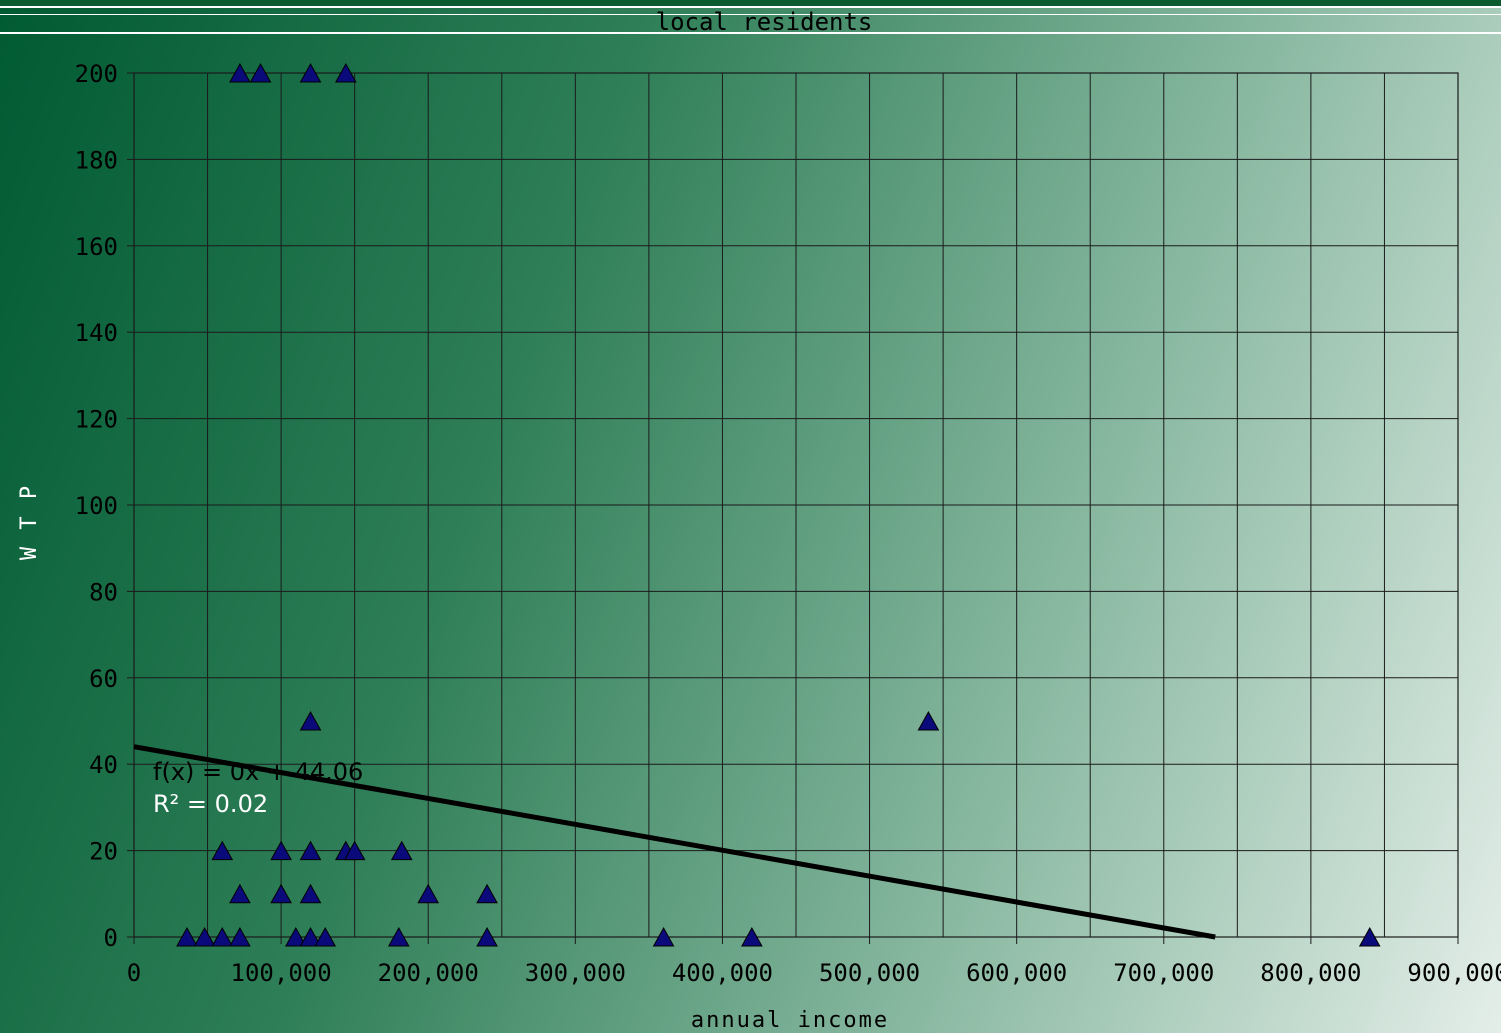 The width and height of the screenshot is (1501, 1033). What do you see at coordinates (96, 506) in the screenshot?
I see `y-tick-label: 100` at bounding box center [96, 506].